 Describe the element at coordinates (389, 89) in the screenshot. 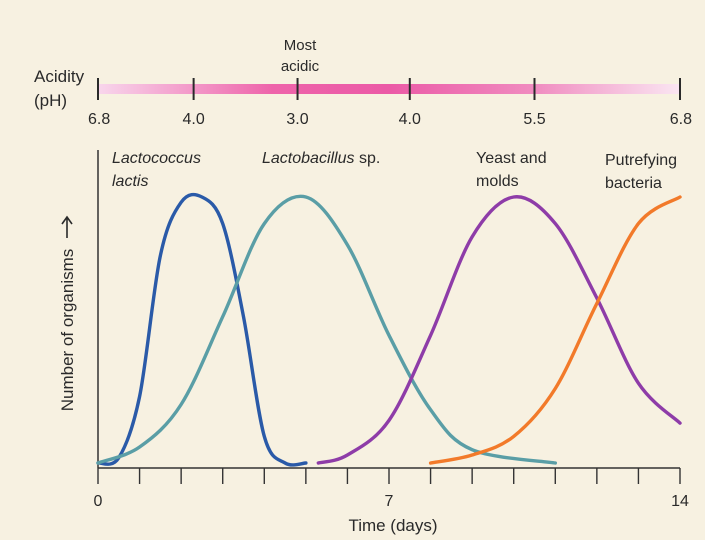

I see `acidity-gradient-bar` at that location.